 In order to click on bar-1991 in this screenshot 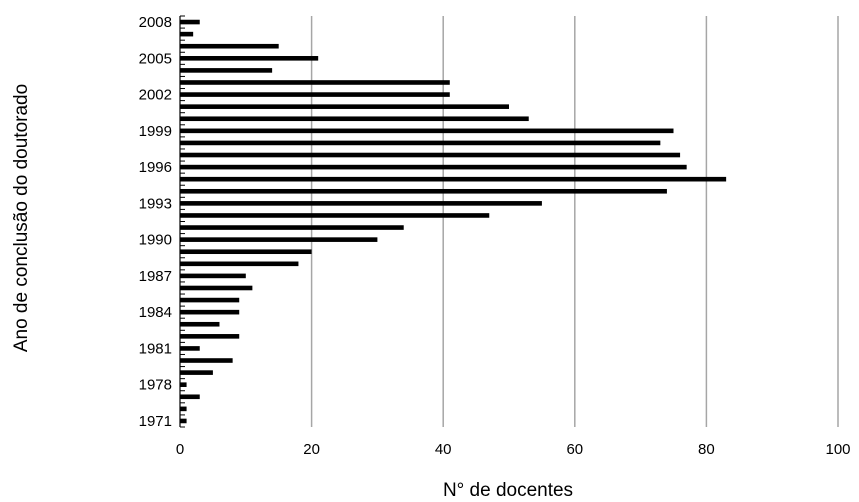, I will do `click(292, 227)`.